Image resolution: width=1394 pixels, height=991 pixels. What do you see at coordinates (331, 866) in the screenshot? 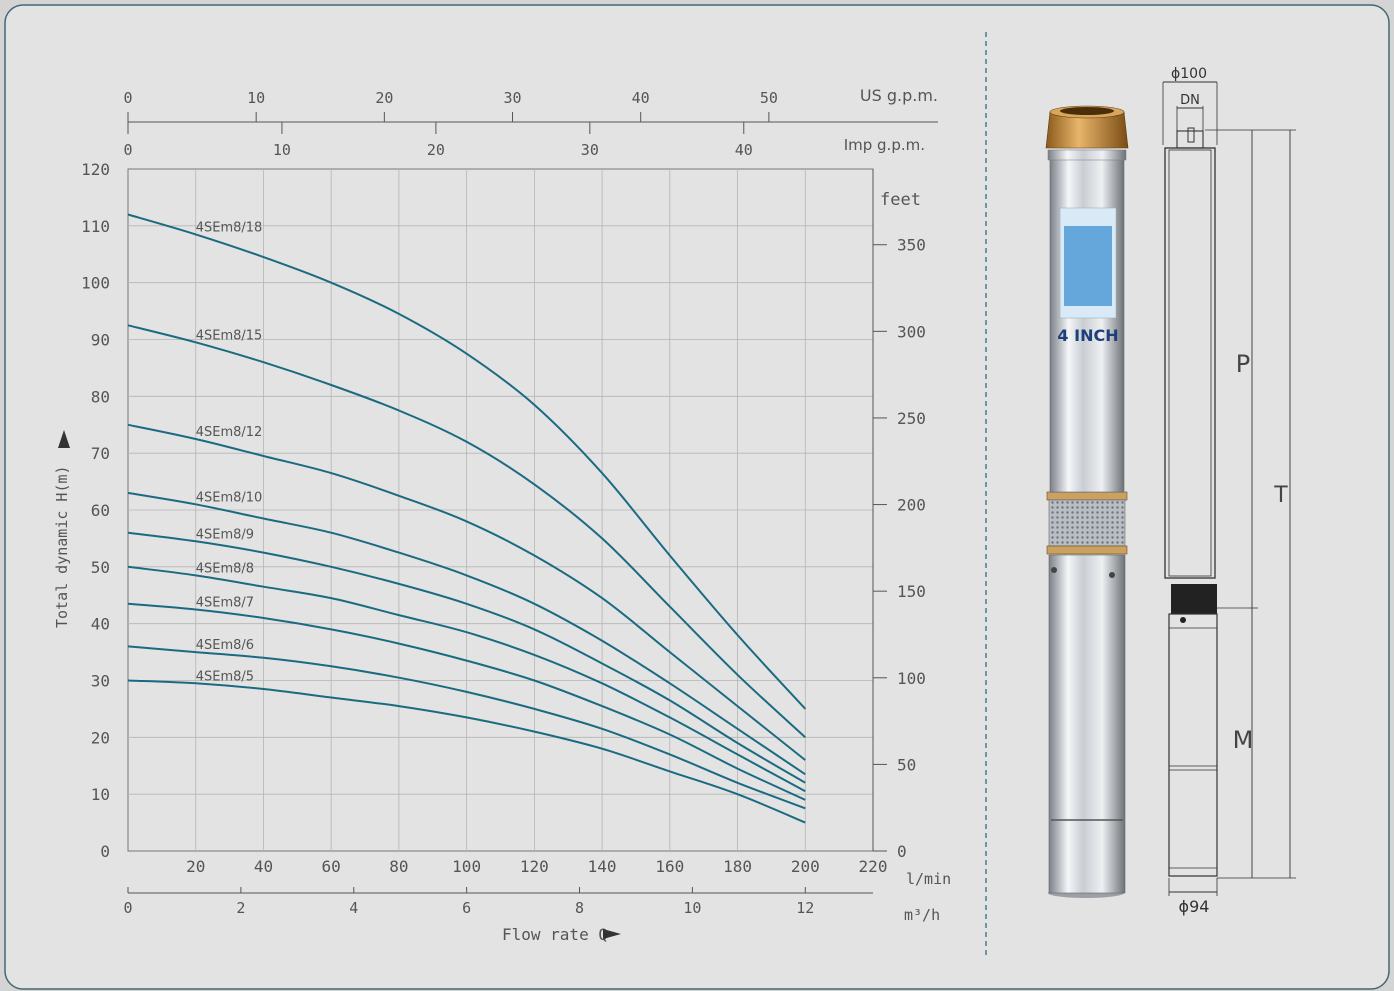
I see `x-tick-label: 60` at bounding box center [331, 866].